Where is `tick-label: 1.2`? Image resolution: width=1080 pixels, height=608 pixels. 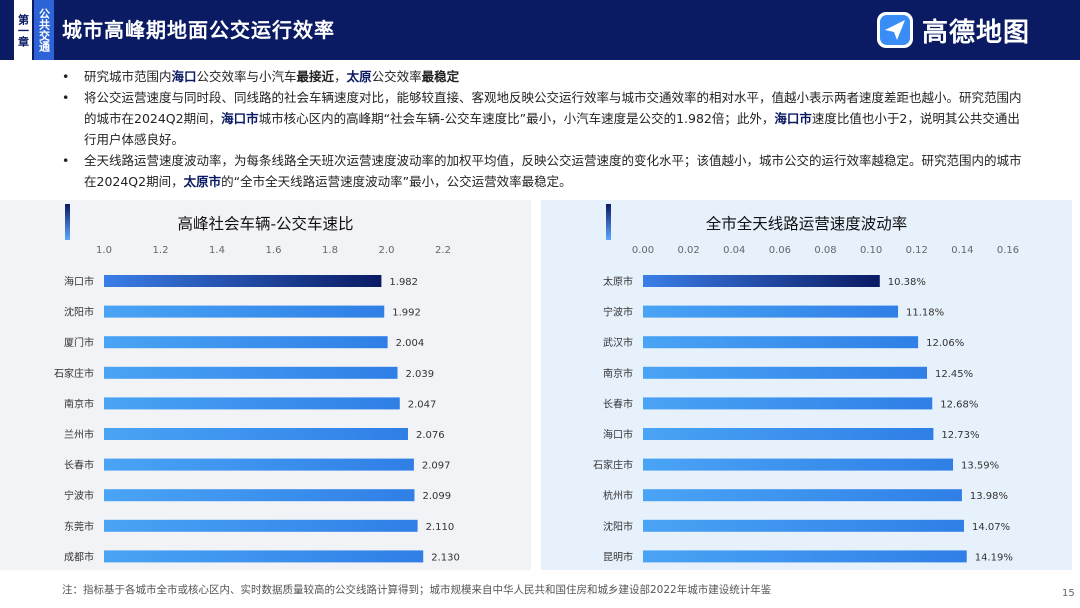 tick-label: 1.2 is located at coordinates (161, 250).